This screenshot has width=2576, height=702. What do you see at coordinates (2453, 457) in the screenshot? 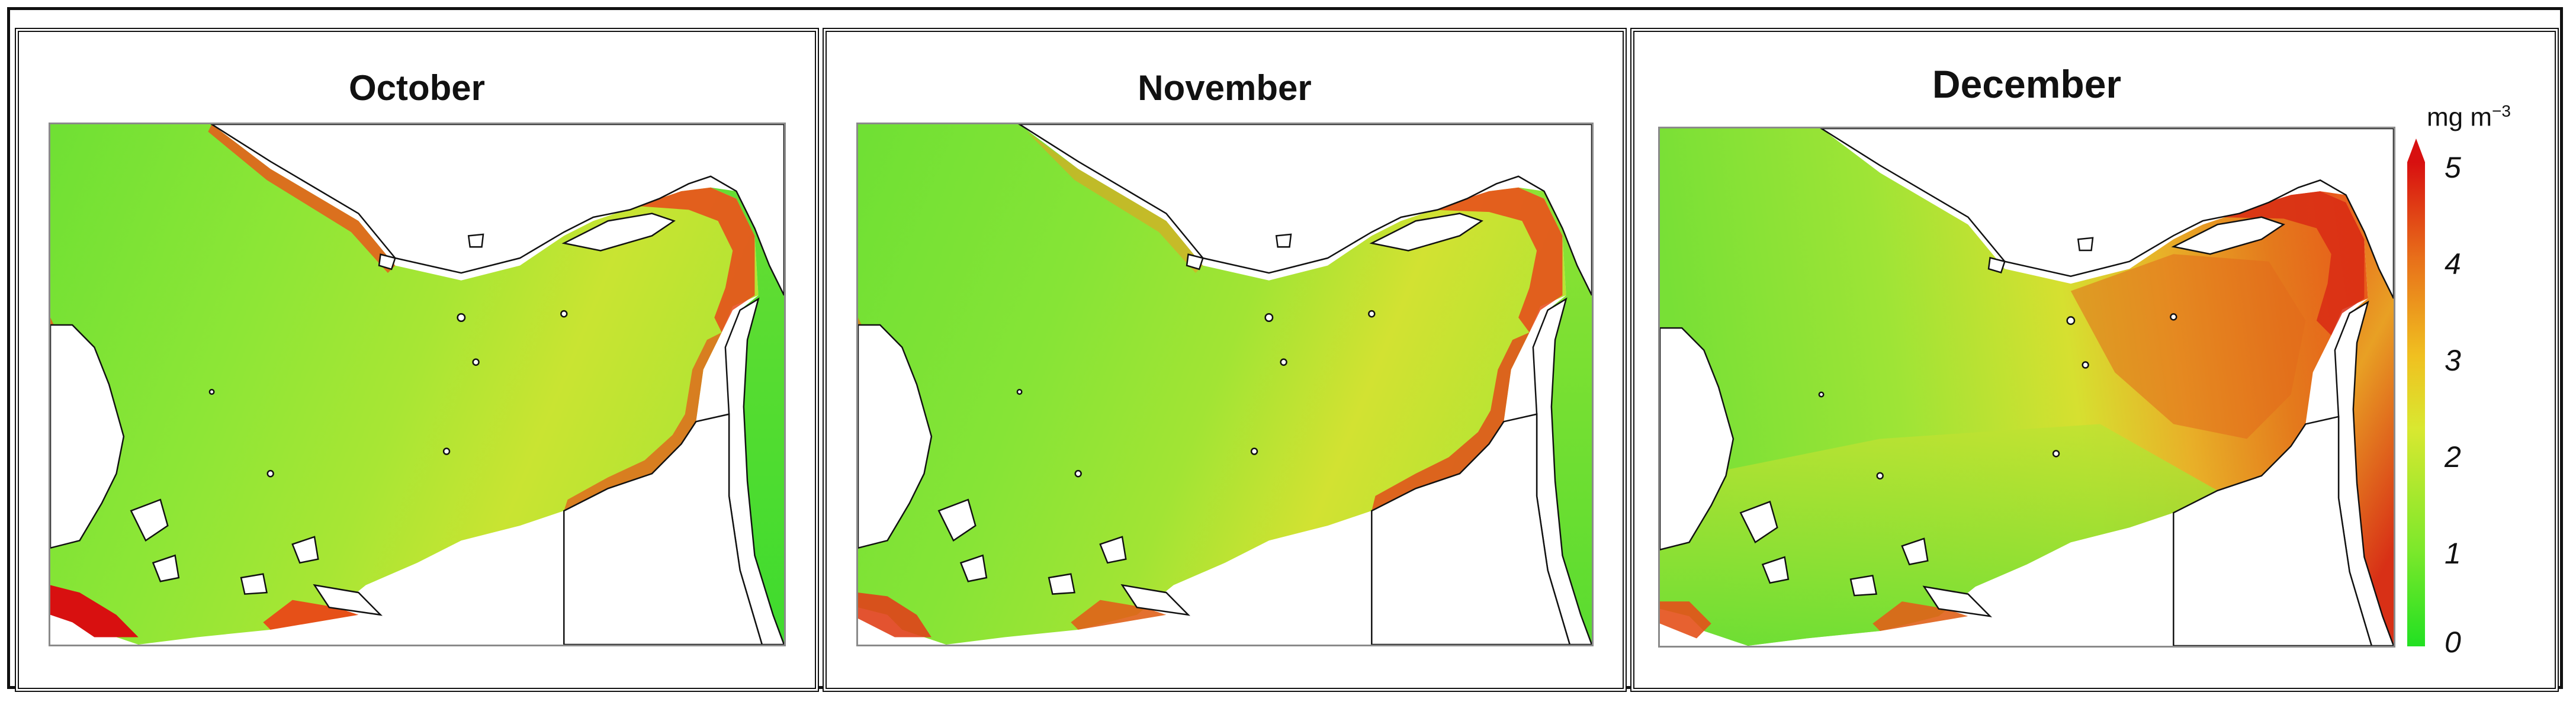
I see `colorbar-tick-2: 2` at bounding box center [2453, 457].